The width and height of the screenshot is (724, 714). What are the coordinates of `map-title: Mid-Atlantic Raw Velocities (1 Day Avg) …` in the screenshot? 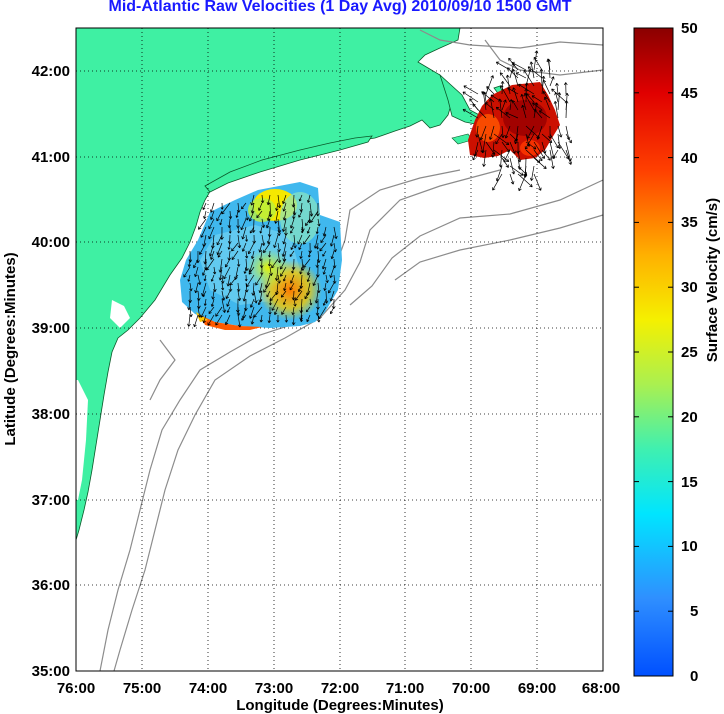 It's located at (340, 7).